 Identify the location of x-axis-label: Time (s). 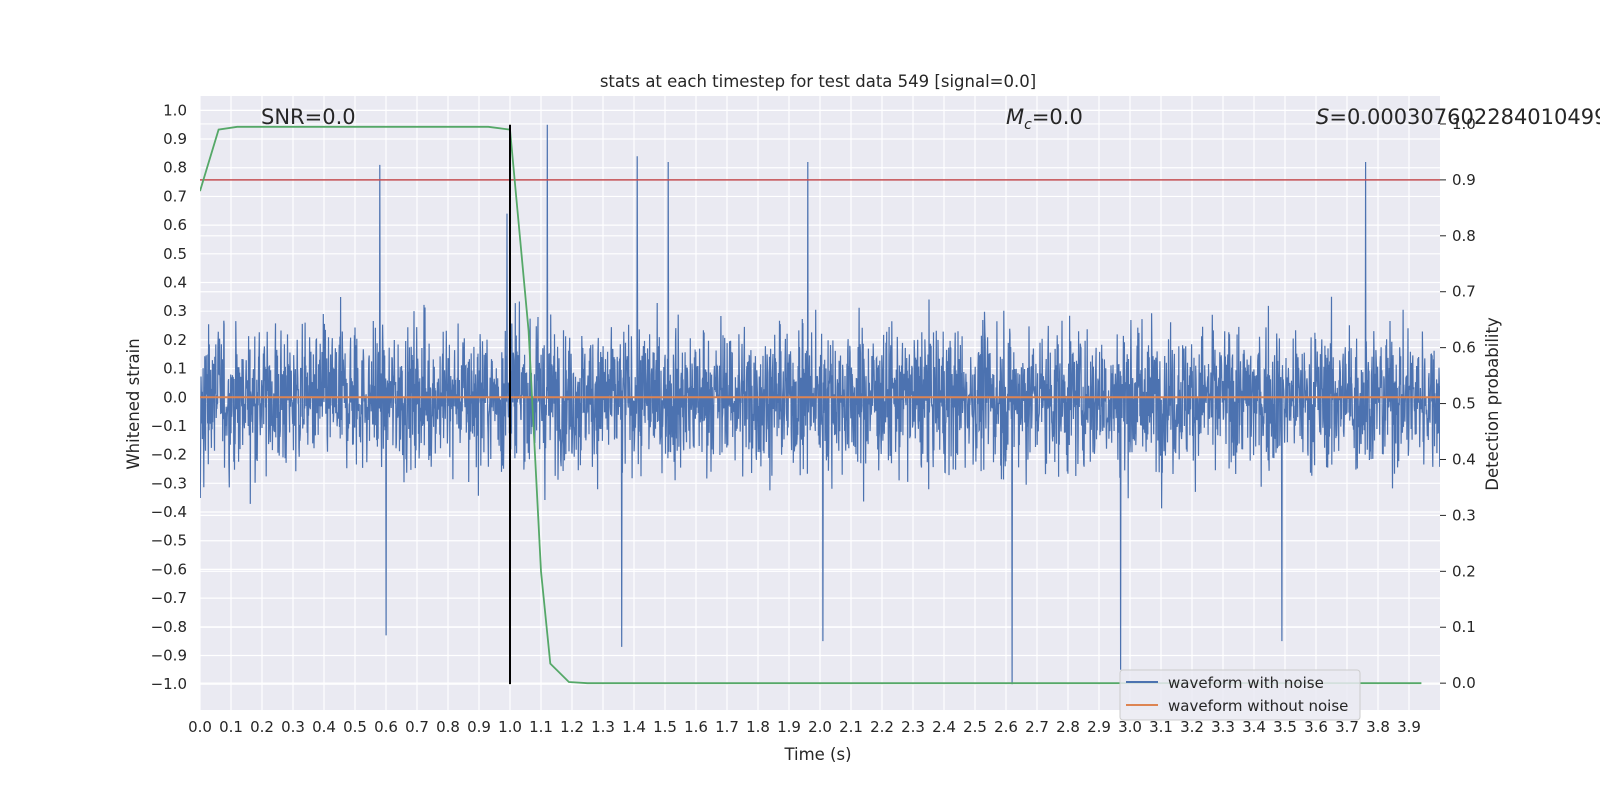
(817, 754).